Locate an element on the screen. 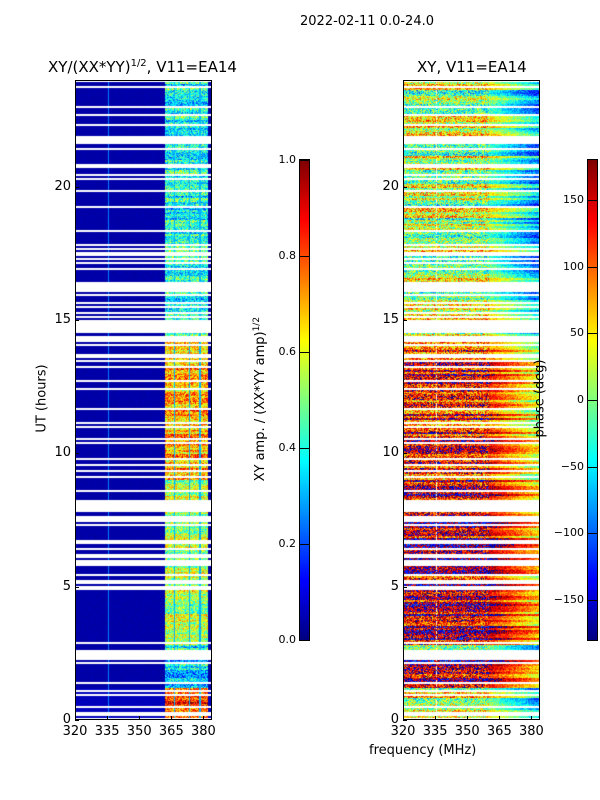 This screenshot has width=600, height=800. colorbar-tick-label: 0.8 is located at coordinates (287, 255).